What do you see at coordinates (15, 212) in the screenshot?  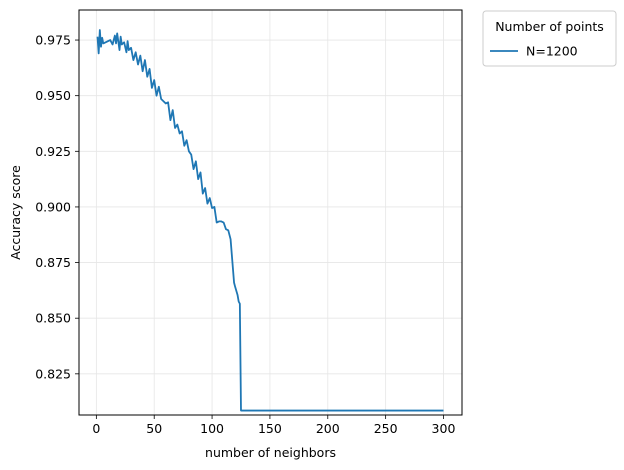 I see `y-axis-label: Accuracy score` at bounding box center [15, 212].